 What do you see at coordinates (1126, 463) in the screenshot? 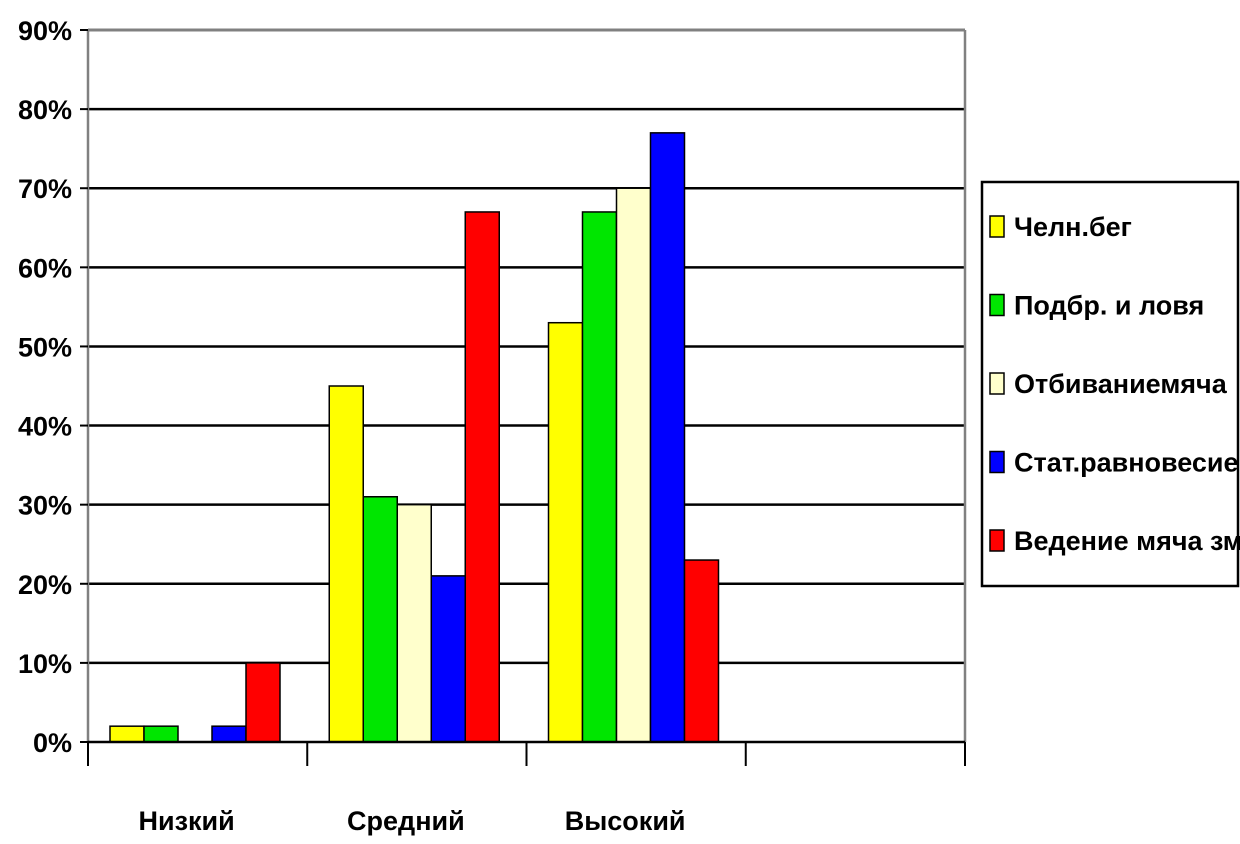
I see `legend-label: Стат.равновесие` at bounding box center [1126, 463].